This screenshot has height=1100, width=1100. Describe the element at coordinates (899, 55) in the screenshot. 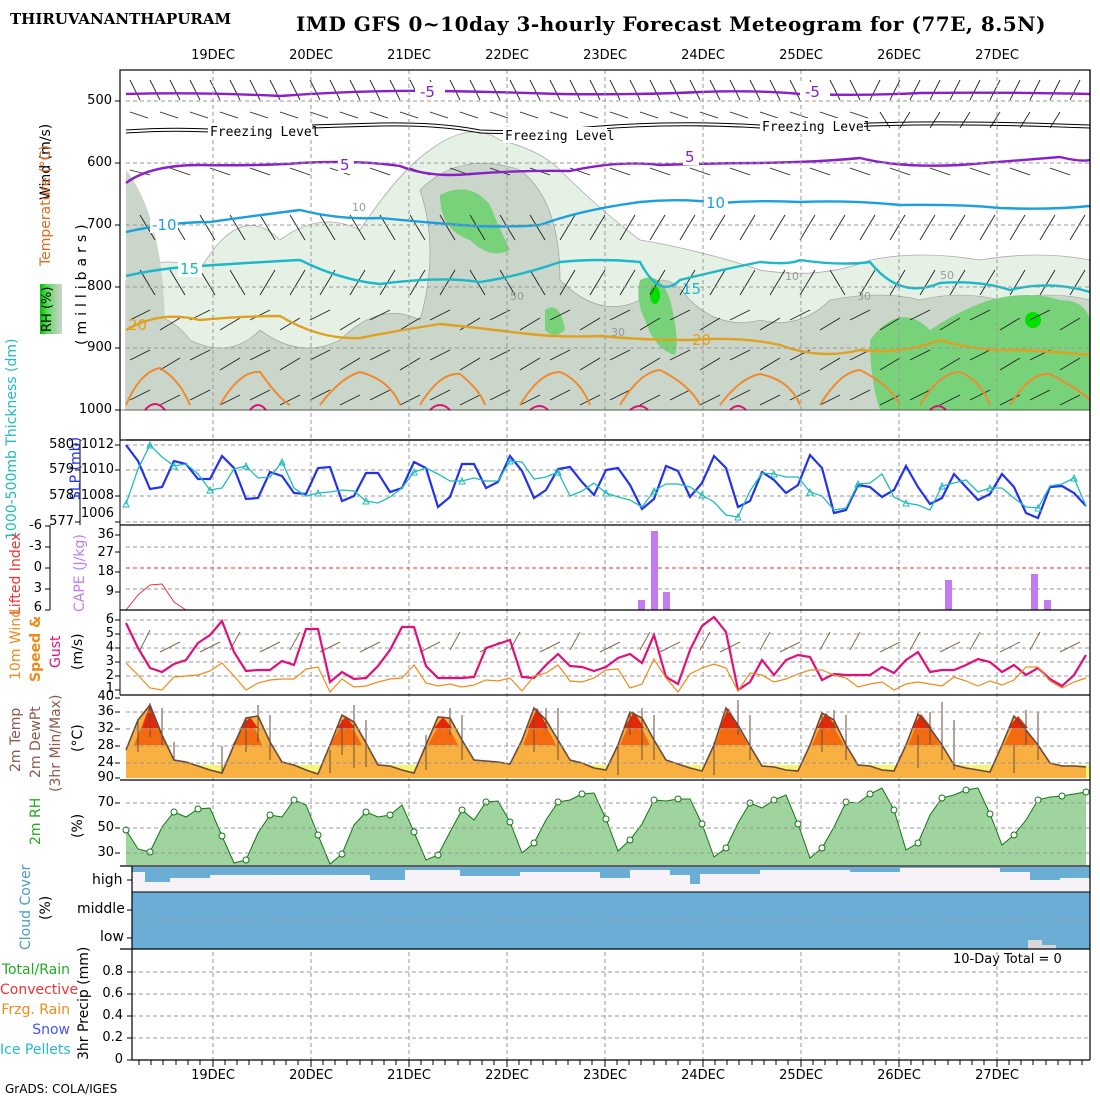

I see `date-label: 26DEC` at that location.